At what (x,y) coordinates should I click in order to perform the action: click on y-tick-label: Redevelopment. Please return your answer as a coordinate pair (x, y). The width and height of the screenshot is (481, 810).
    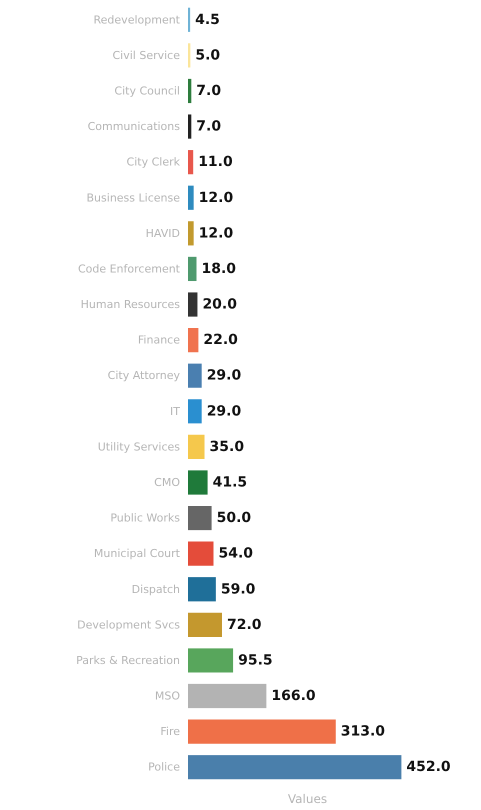
    Looking at the image, I should click on (137, 19).